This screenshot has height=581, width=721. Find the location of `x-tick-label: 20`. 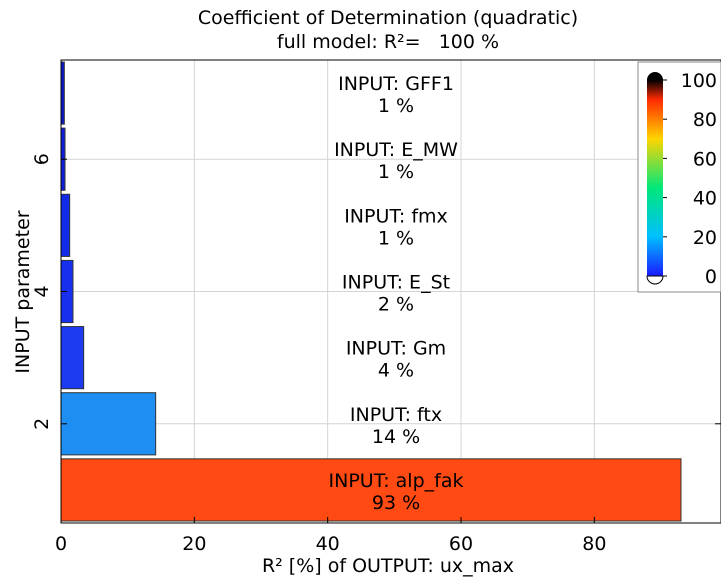

x-tick-label: 20 is located at coordinates (194, 544).